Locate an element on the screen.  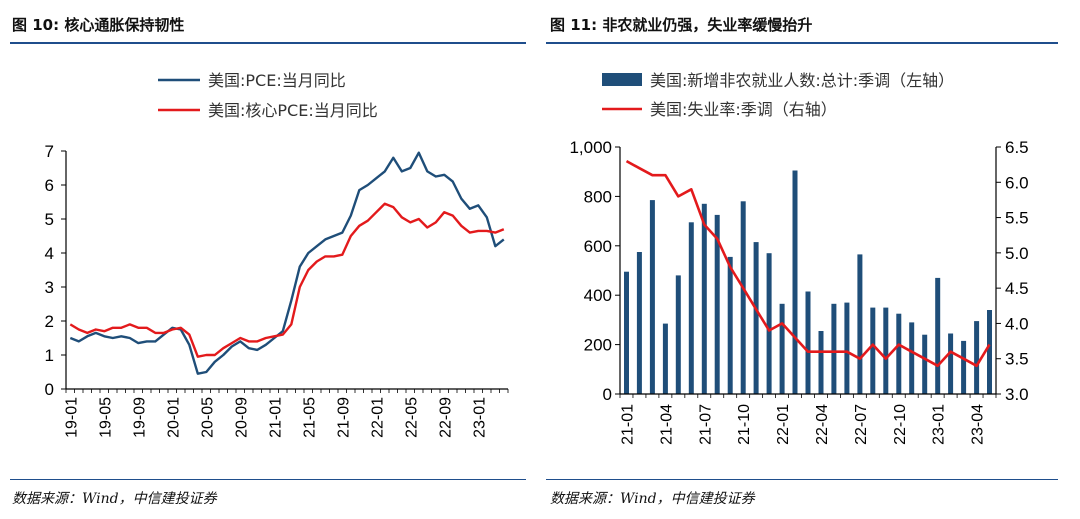
right-y-tick-label: 4.0 is located at coordinates (1017, 323).